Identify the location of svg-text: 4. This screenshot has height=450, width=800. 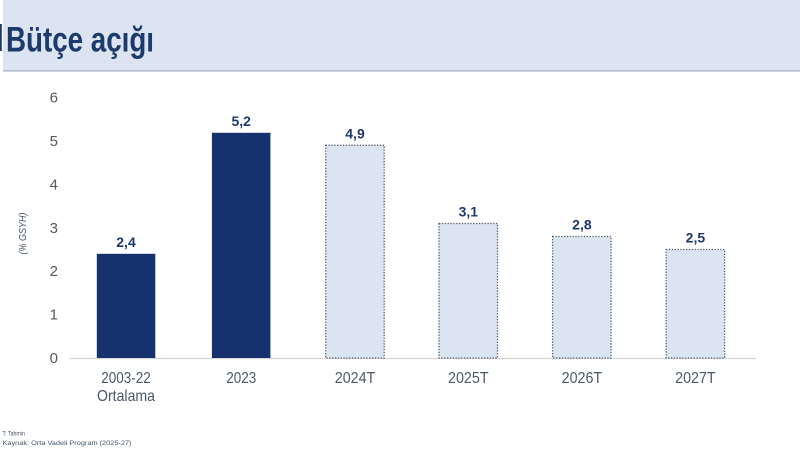
(54, 184).